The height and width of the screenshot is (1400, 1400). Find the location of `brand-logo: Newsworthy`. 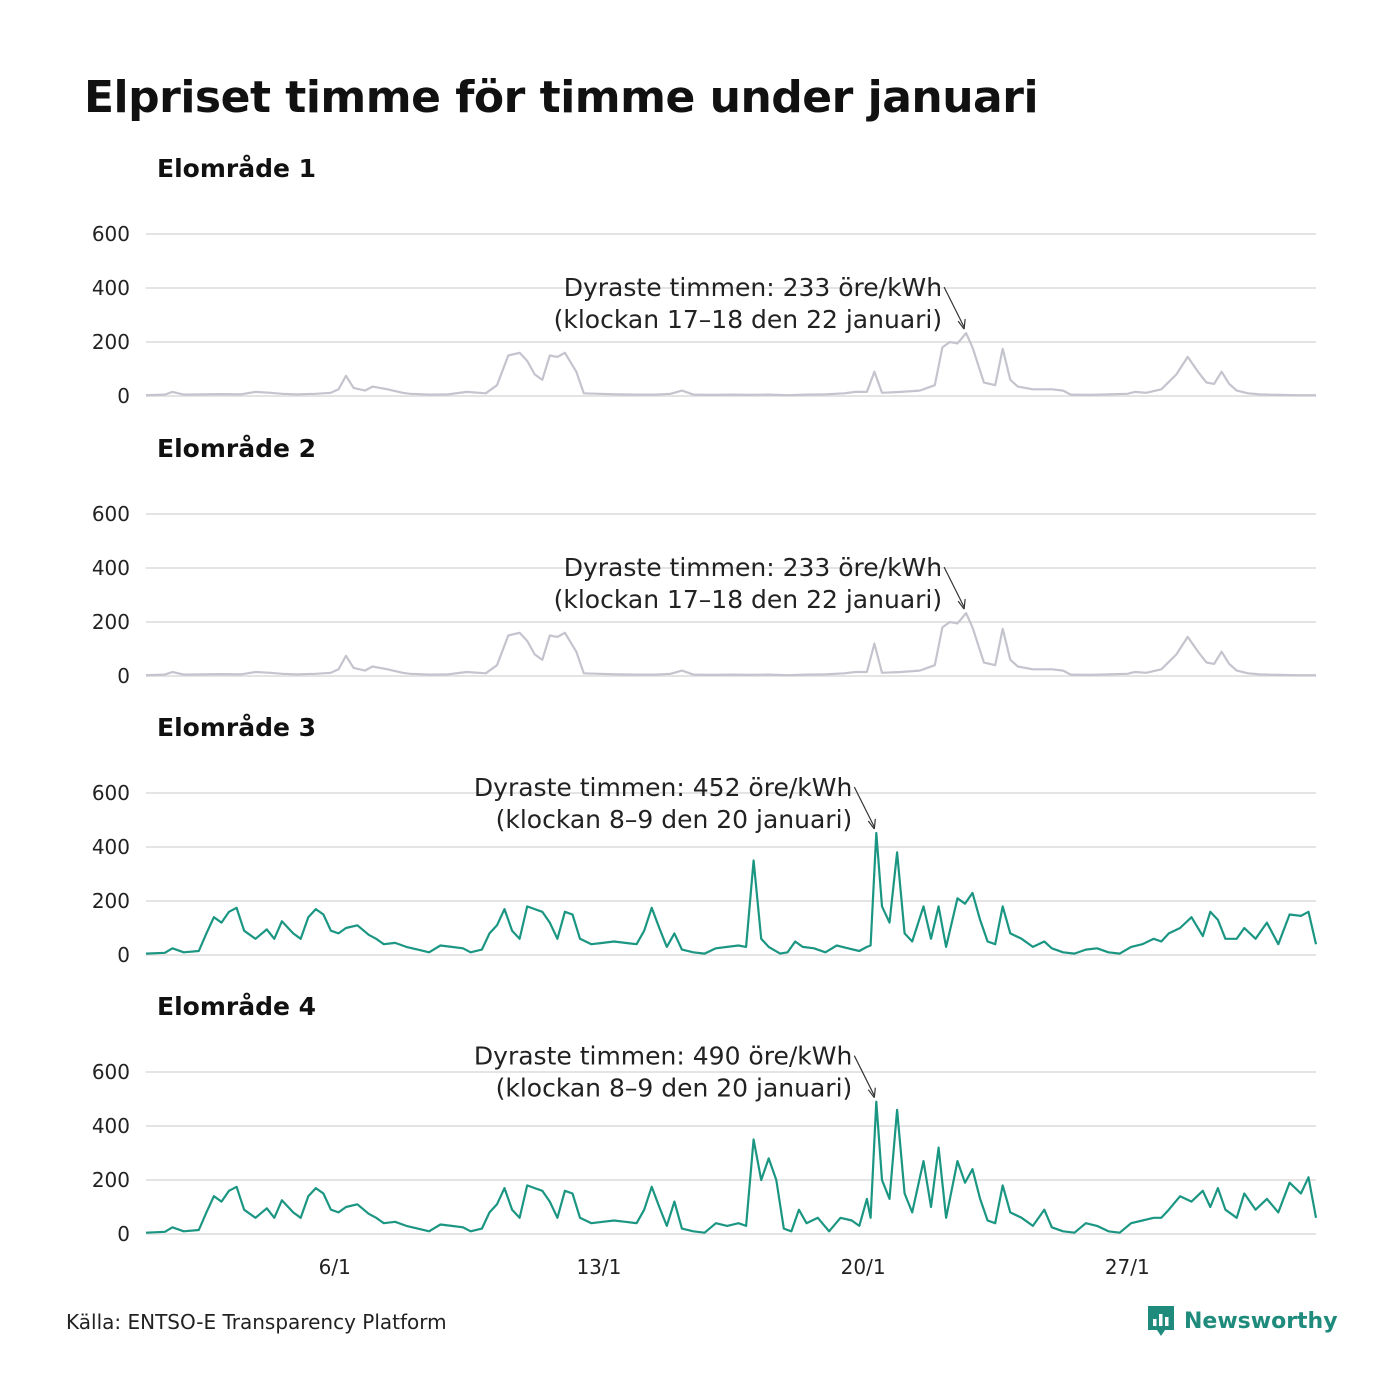

brand-logo: Newsworthy is located at coordinates (1242, 1321).